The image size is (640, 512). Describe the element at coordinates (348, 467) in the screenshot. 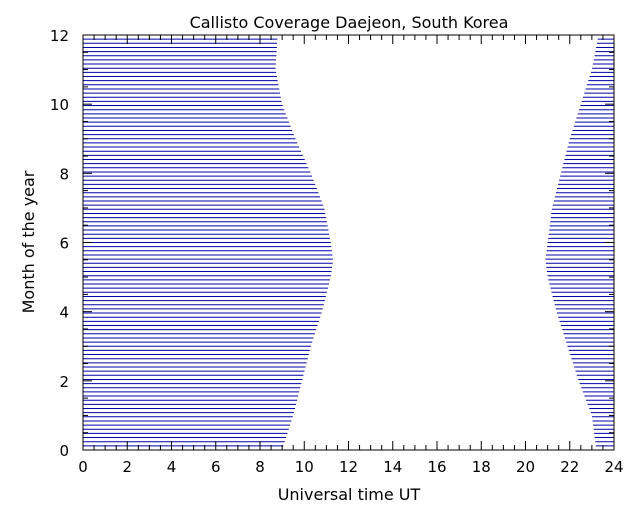

I see `x-tick-label: 12` at that location.